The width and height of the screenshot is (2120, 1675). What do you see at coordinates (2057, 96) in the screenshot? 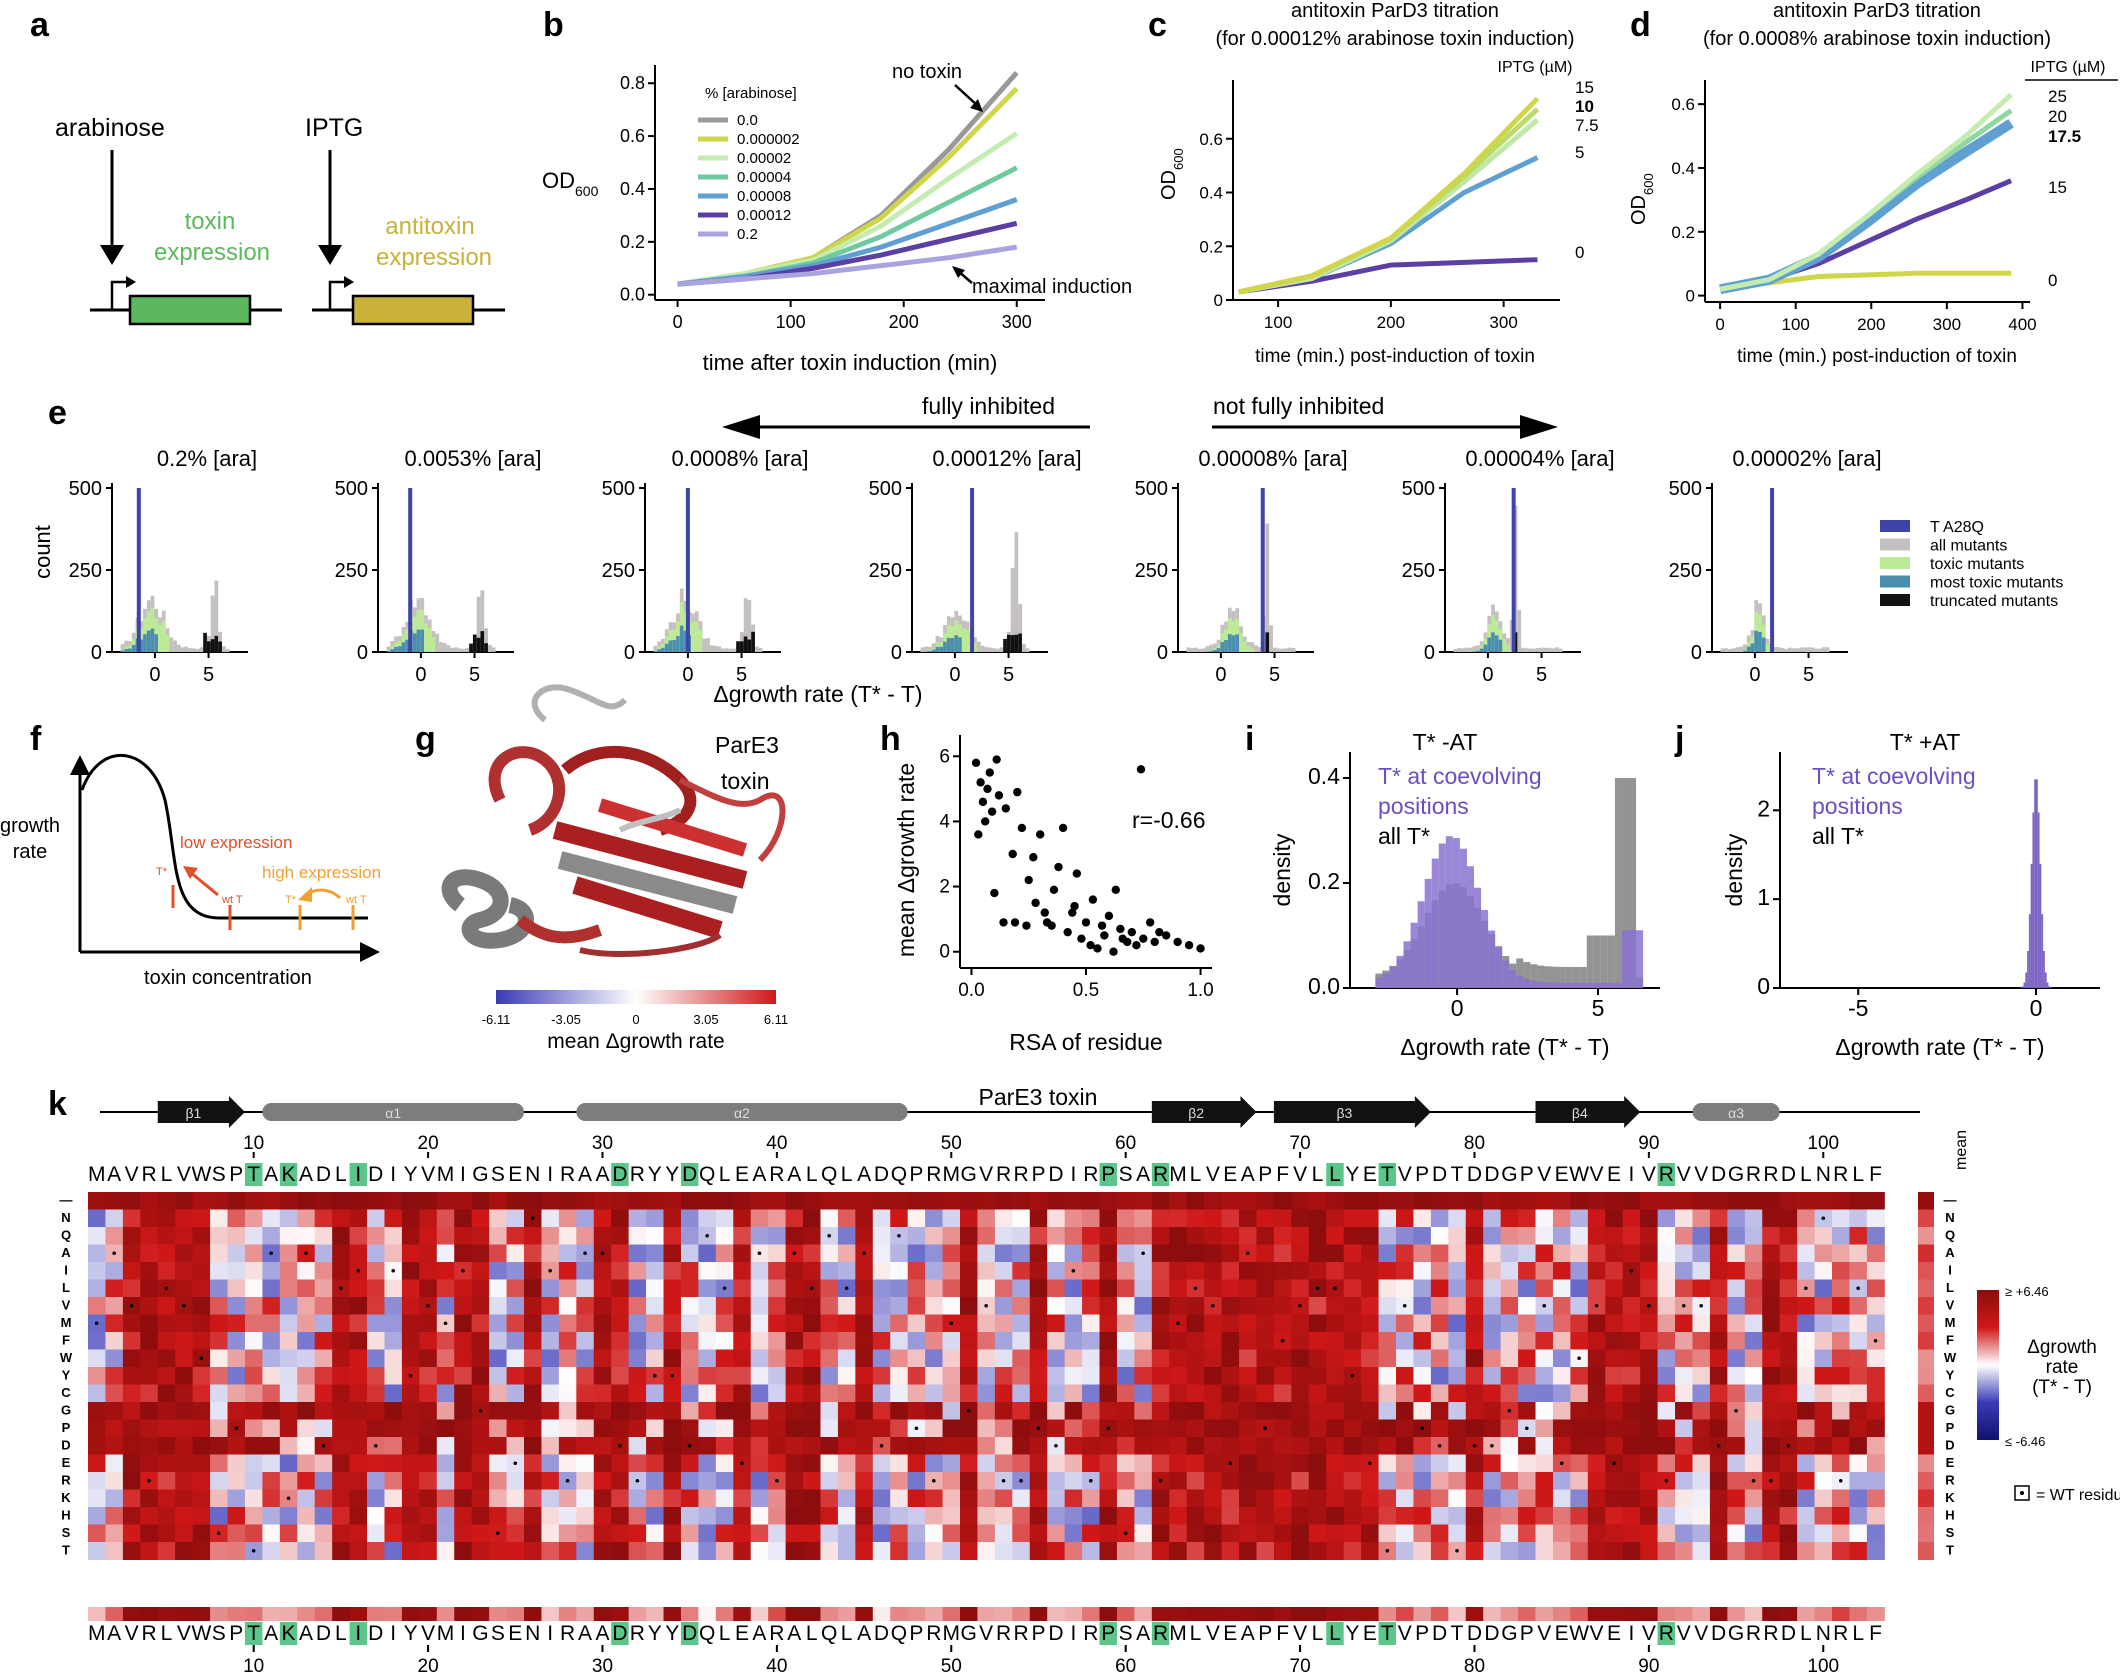
I see `series-end-label: 25` at bounding box center [2057, 96].